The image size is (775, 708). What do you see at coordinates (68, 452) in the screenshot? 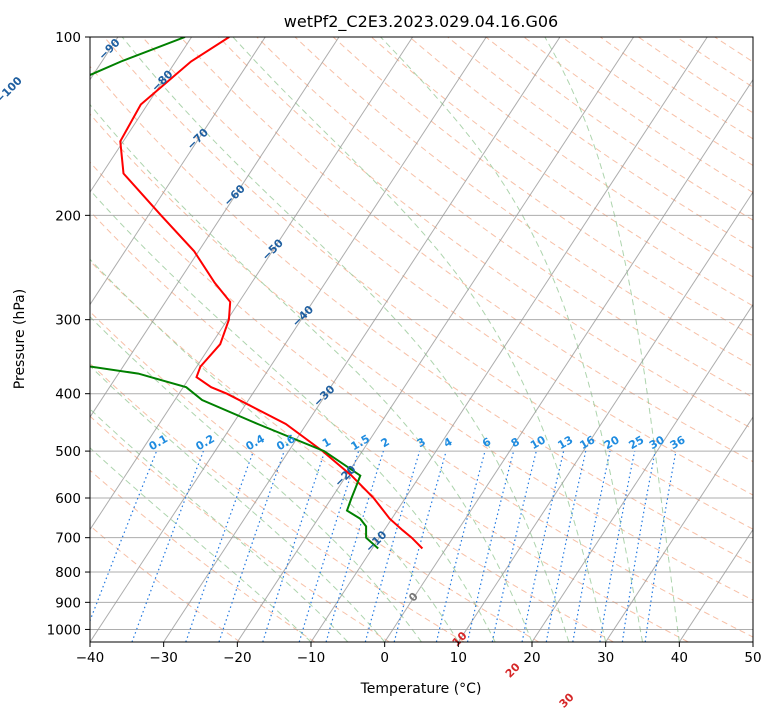
I see `y-tick-label: 500` at bounding box center [68, 452].